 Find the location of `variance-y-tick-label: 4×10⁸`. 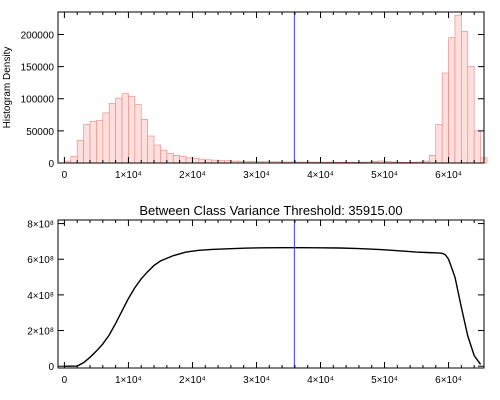

variance-y-tick-label: 4×10⁸ is located at coordinates (40, 296).